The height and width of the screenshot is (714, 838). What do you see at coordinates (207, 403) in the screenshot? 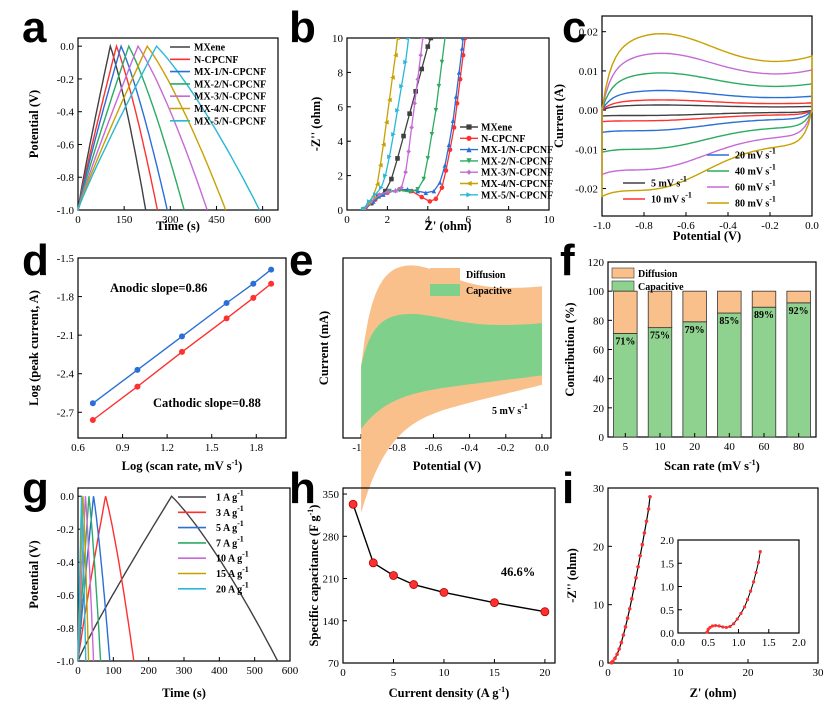
I see `annotation-cathodic: Cathodic slope=0.88` at bounding box center [207, 403].